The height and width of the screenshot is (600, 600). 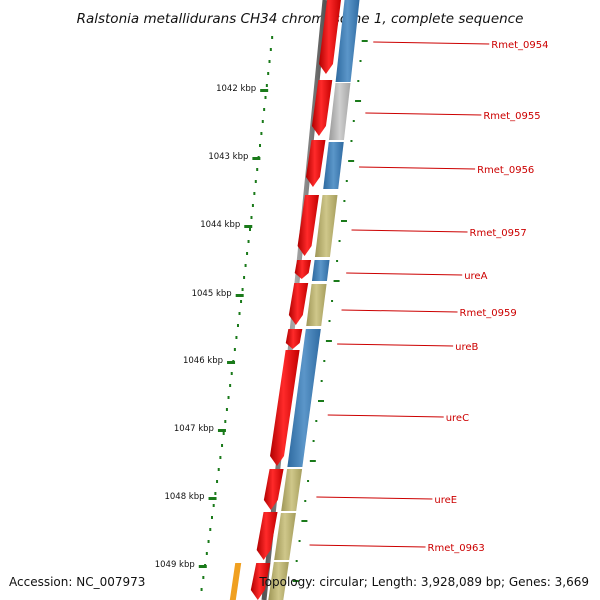 I want to click on ruler-tick-label: 1042 kbp, so click(x=236, y=89).